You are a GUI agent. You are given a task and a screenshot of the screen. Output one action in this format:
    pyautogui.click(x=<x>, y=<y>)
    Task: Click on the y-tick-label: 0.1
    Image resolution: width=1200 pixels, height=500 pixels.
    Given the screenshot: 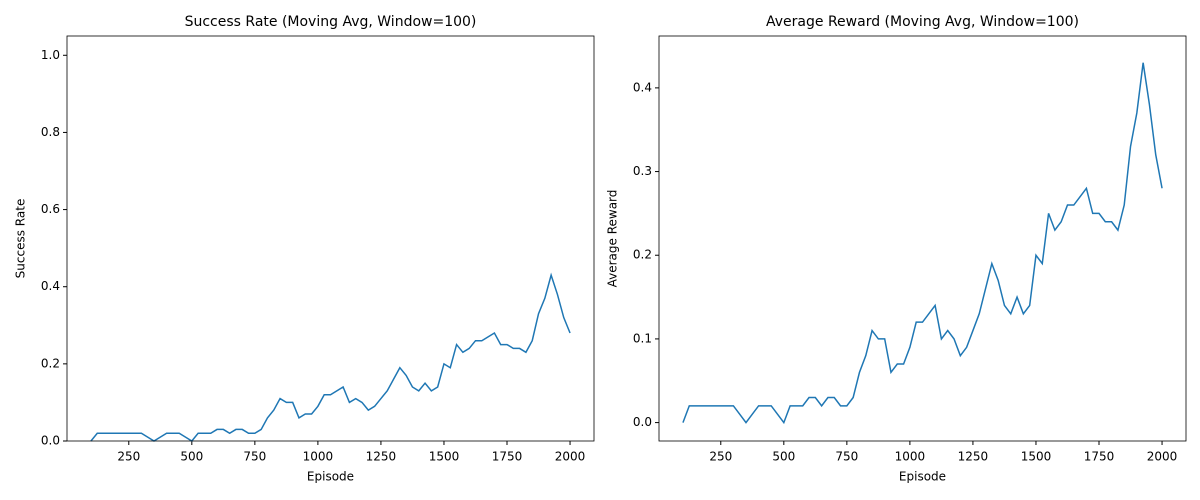 What is the action you would take?
    pyautogui.click(x=642, y=338)
    